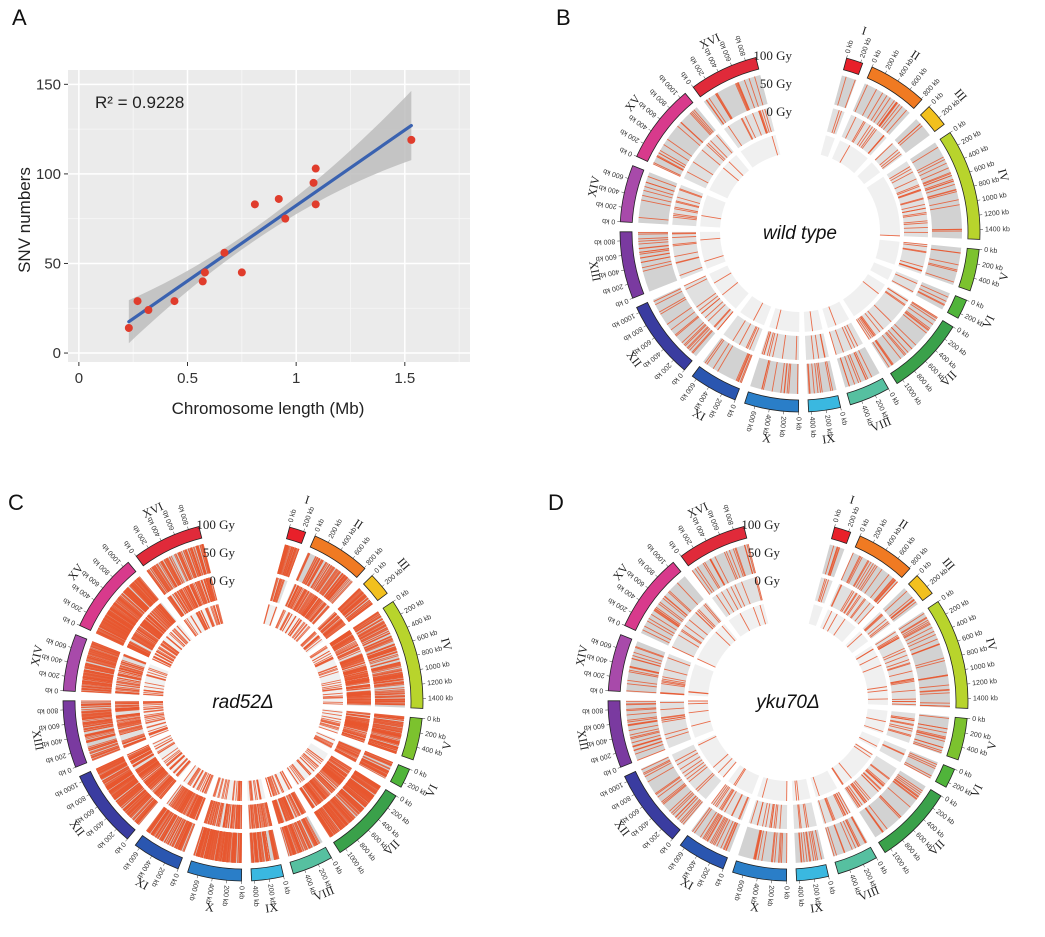  What do you see at coordinates (37, 655) in the screenshot?
I see `chromosome-name: XIV` at bounding box center [37, 655].